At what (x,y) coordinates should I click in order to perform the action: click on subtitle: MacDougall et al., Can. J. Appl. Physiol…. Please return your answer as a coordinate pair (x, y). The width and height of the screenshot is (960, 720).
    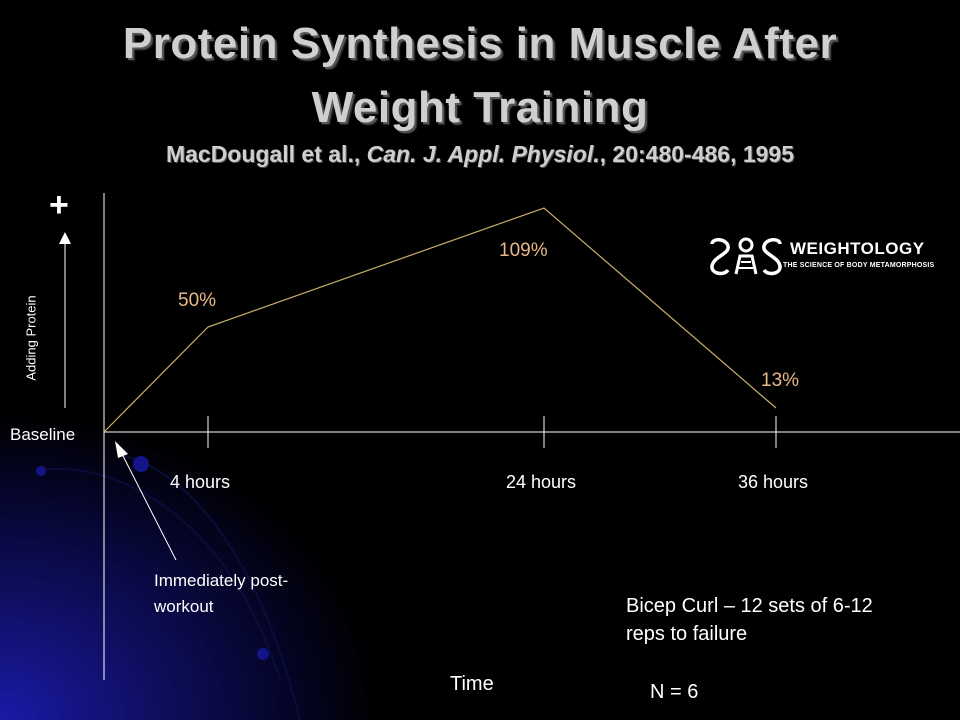
    Looking at the image, I should click on (480, 154).